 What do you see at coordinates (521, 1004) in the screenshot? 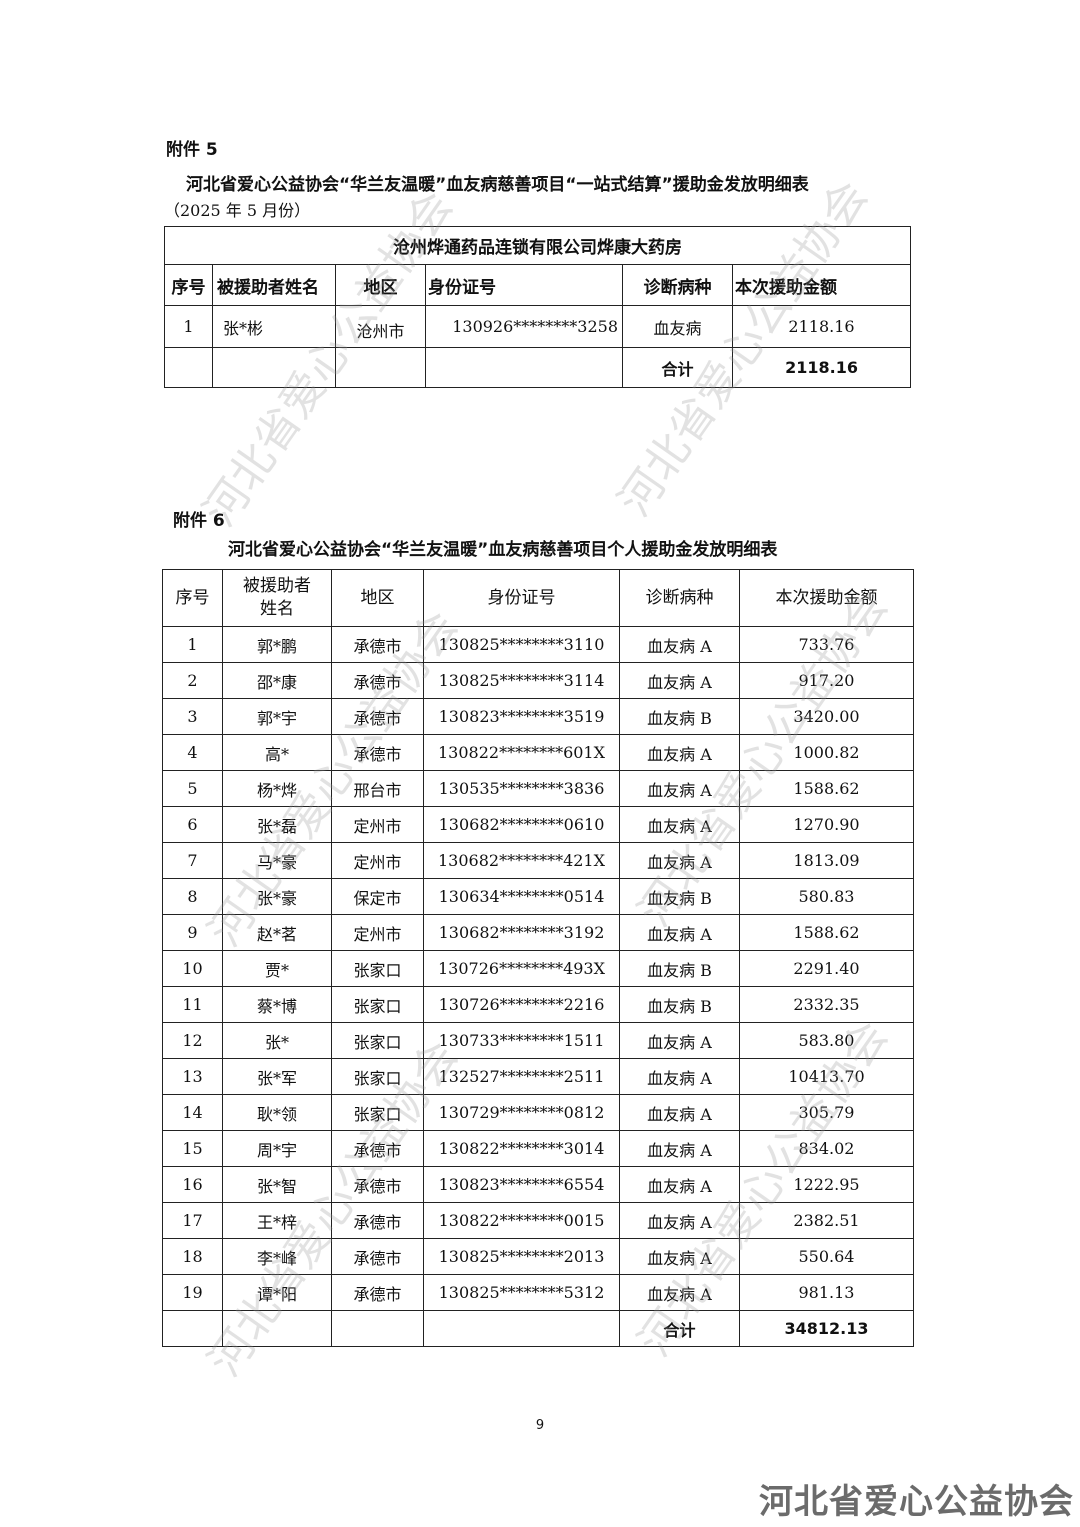
I see `cell-id: 130726********2216` at bounding box center [521, 1004].